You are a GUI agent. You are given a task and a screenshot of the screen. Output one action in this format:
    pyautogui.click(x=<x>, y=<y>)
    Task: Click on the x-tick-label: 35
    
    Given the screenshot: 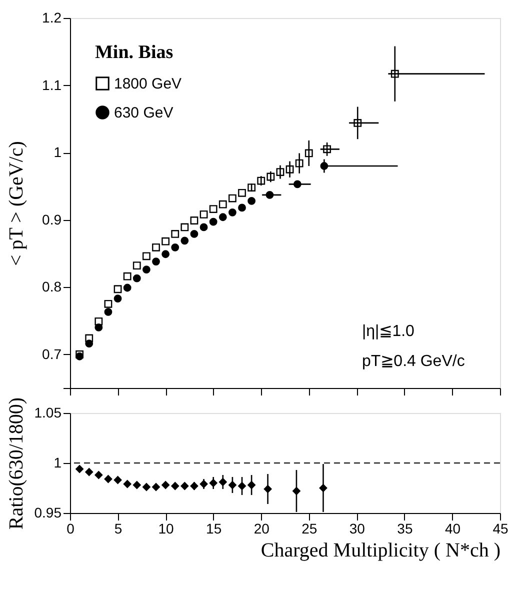 What is the action you would take?
    pyautogui.click(x=405, y=528)
    